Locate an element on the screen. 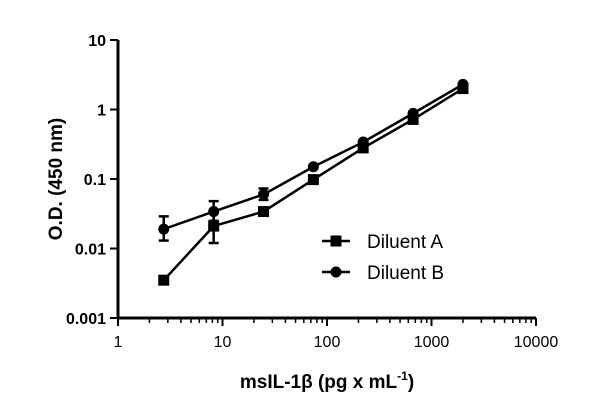  legend-circle-marker is located at coordinates (336, 272).